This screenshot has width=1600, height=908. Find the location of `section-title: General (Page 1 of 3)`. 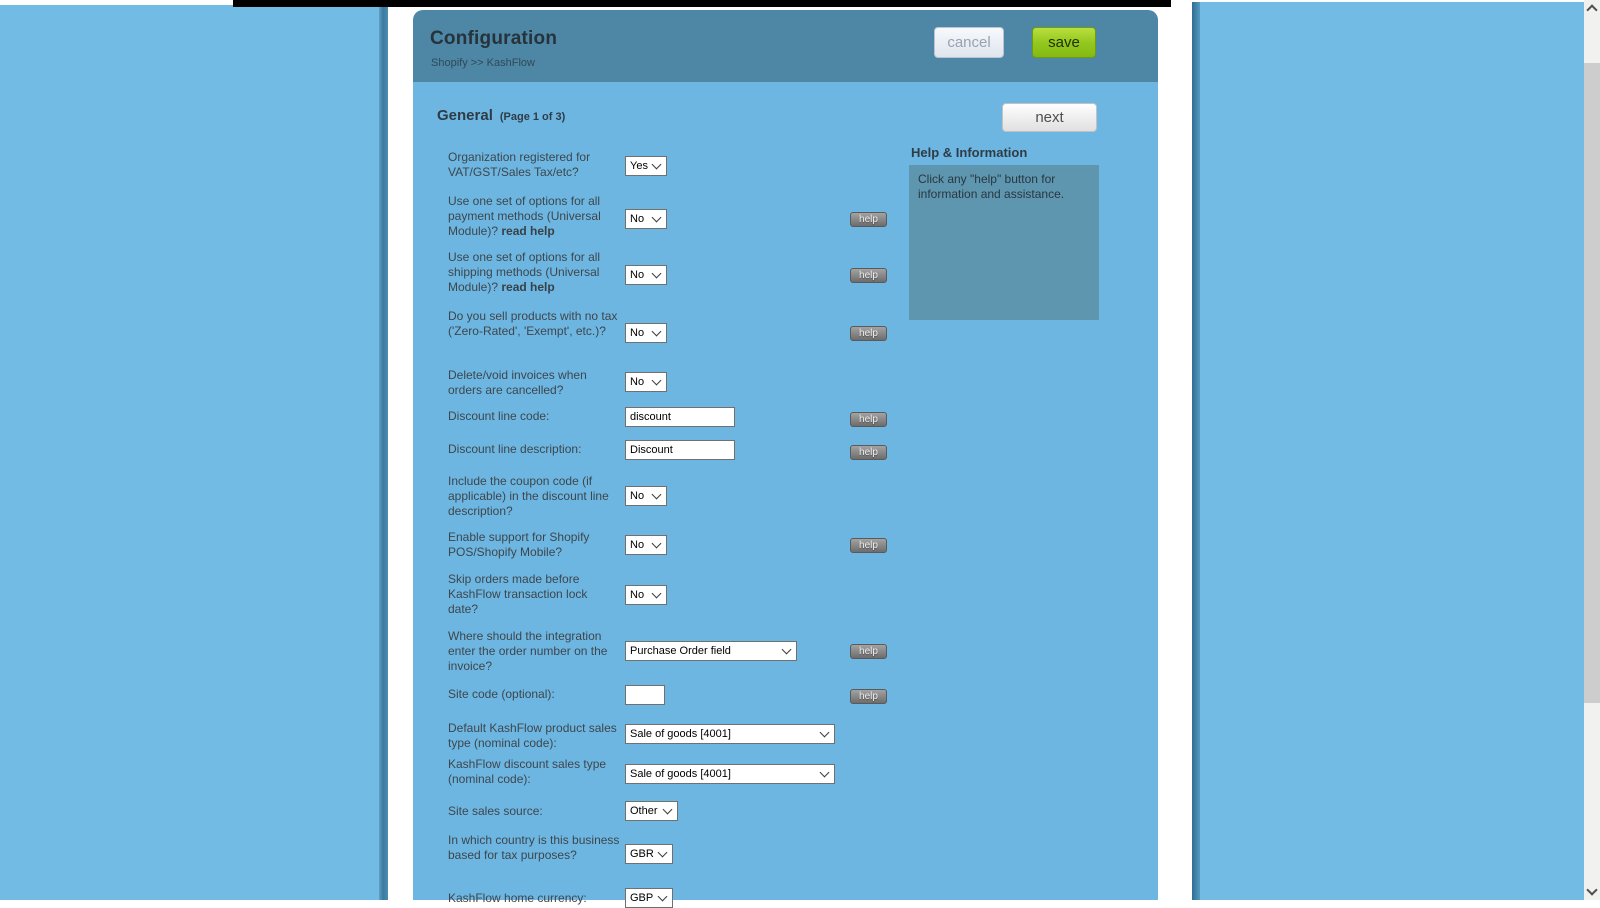

section-title: General (Page 1 of 3) is located at coordinates (501, 115).